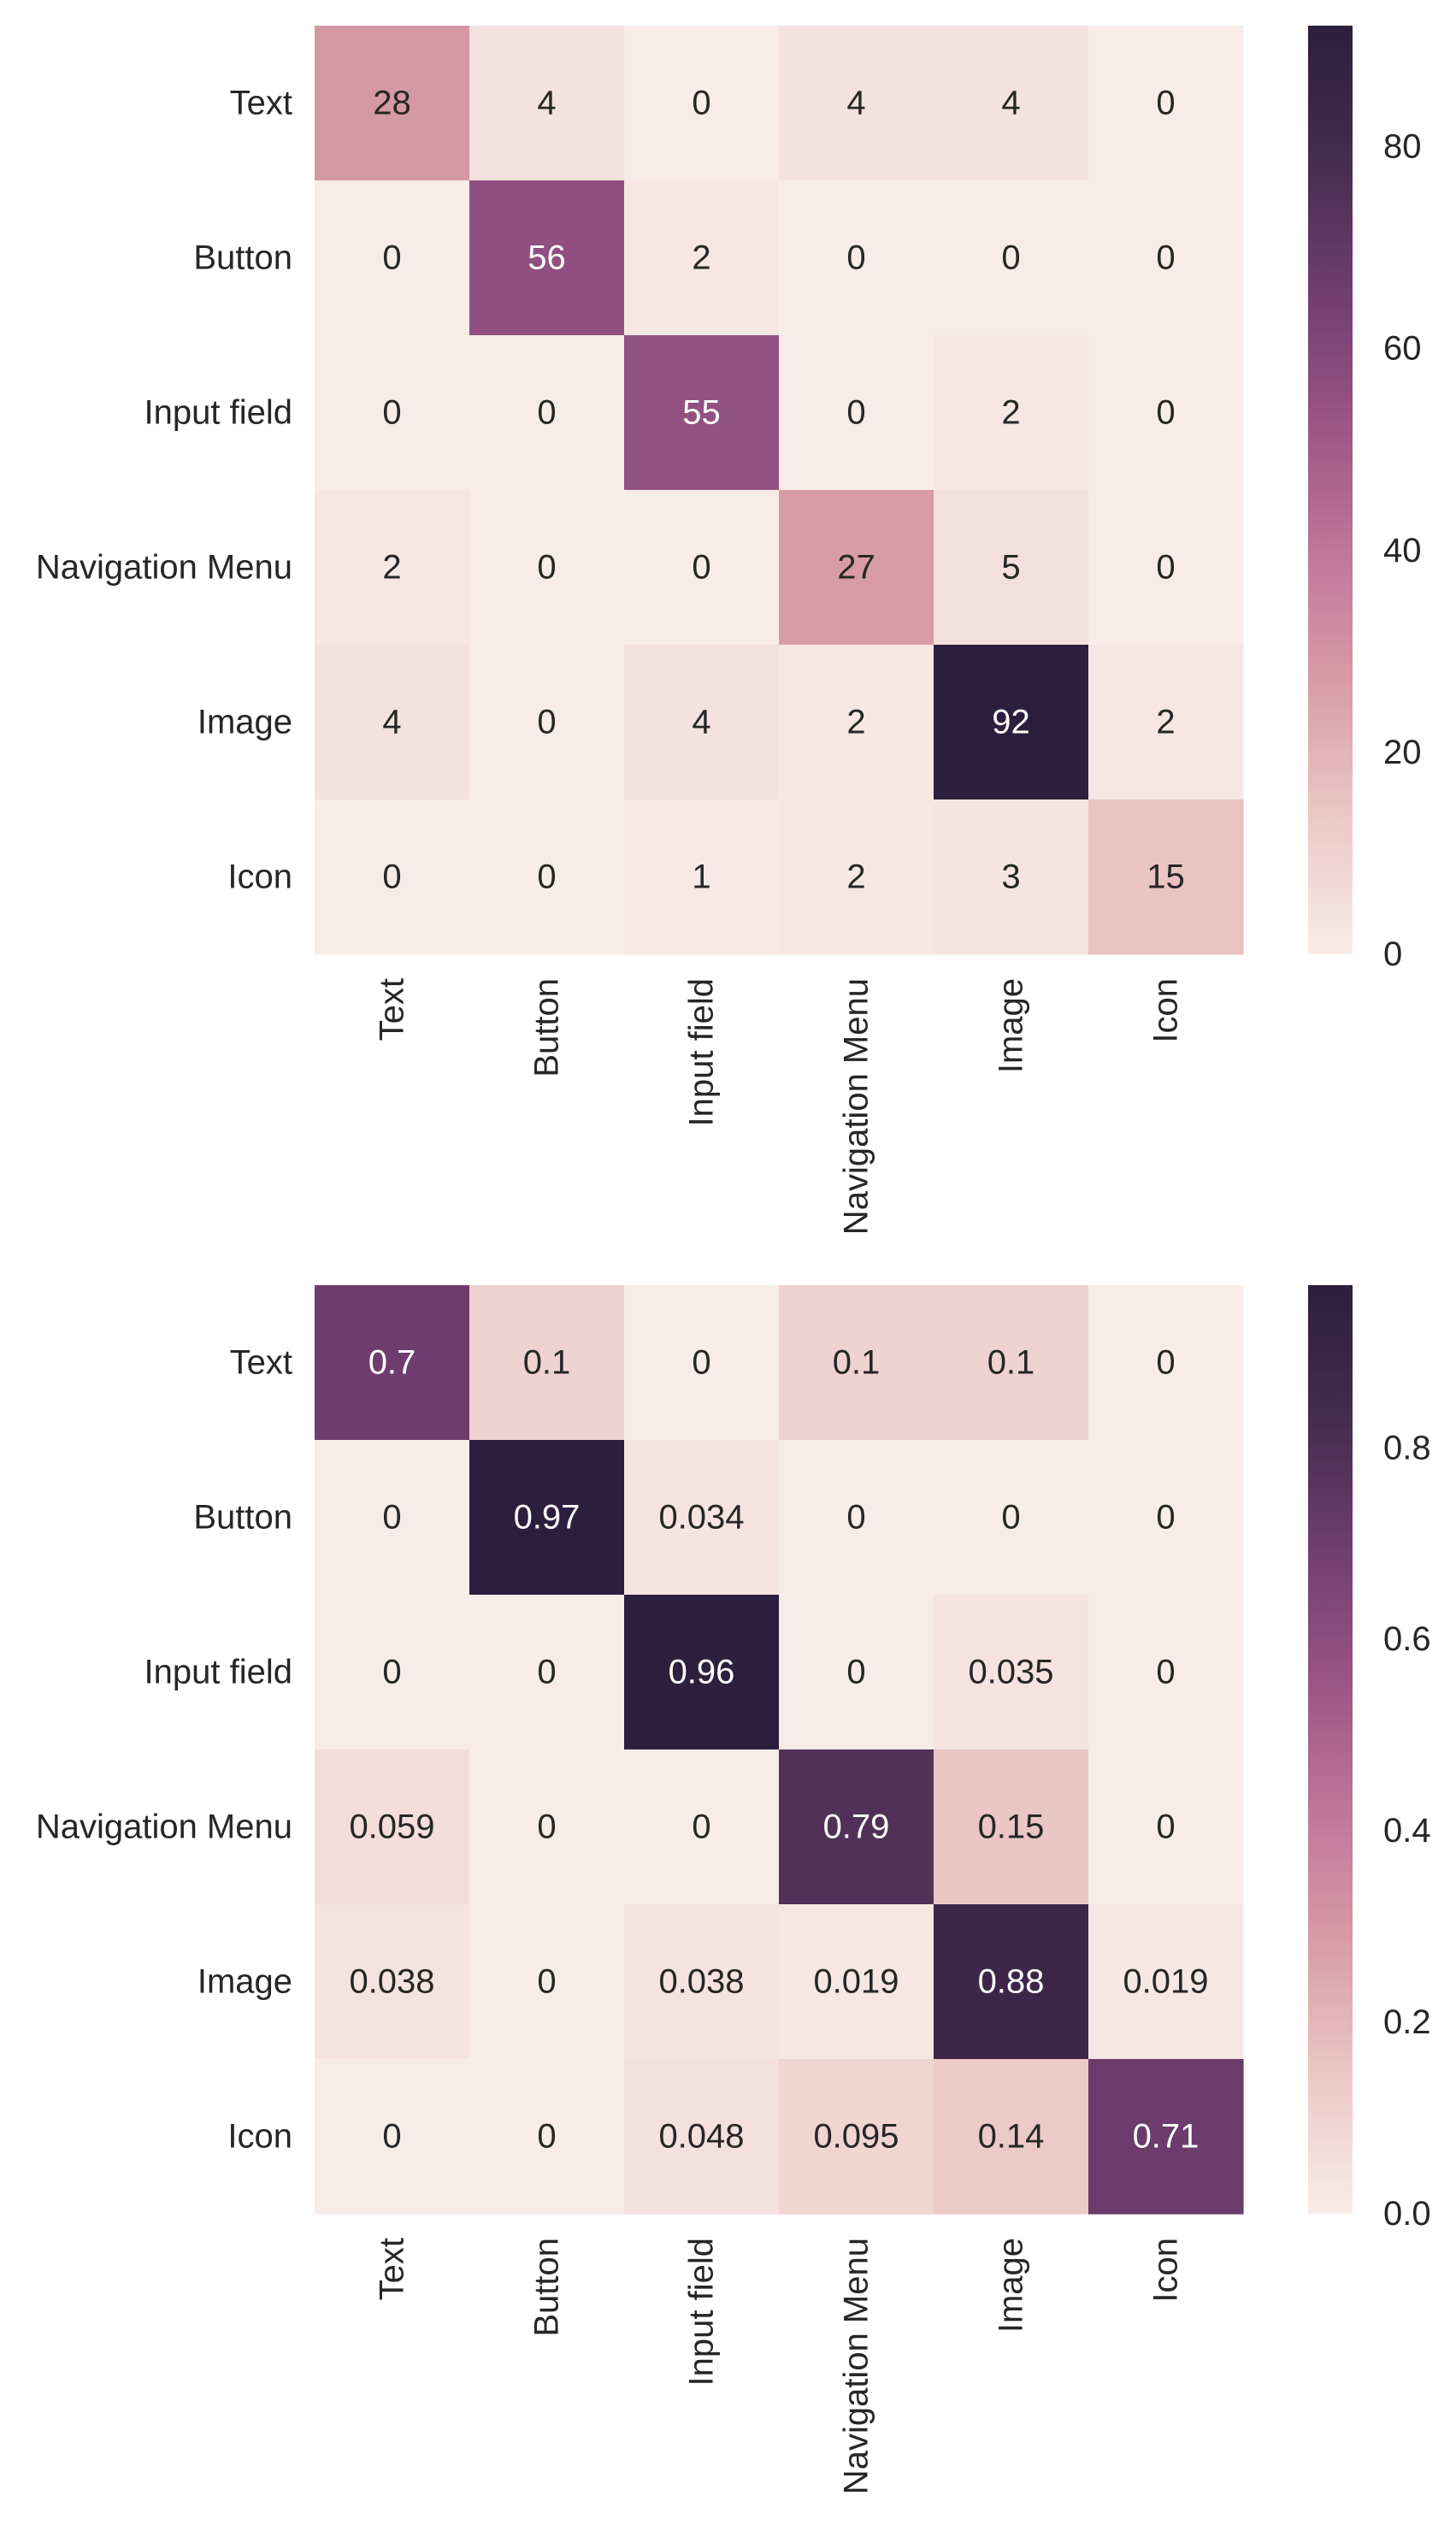 Image resolution: width=1456 pixels, height=2537 pixels. What do you see at coordinates (259, 2137) in the screenshot?
I see `y-tick-label-icon: Icon` at bounding box center [259, 2137].